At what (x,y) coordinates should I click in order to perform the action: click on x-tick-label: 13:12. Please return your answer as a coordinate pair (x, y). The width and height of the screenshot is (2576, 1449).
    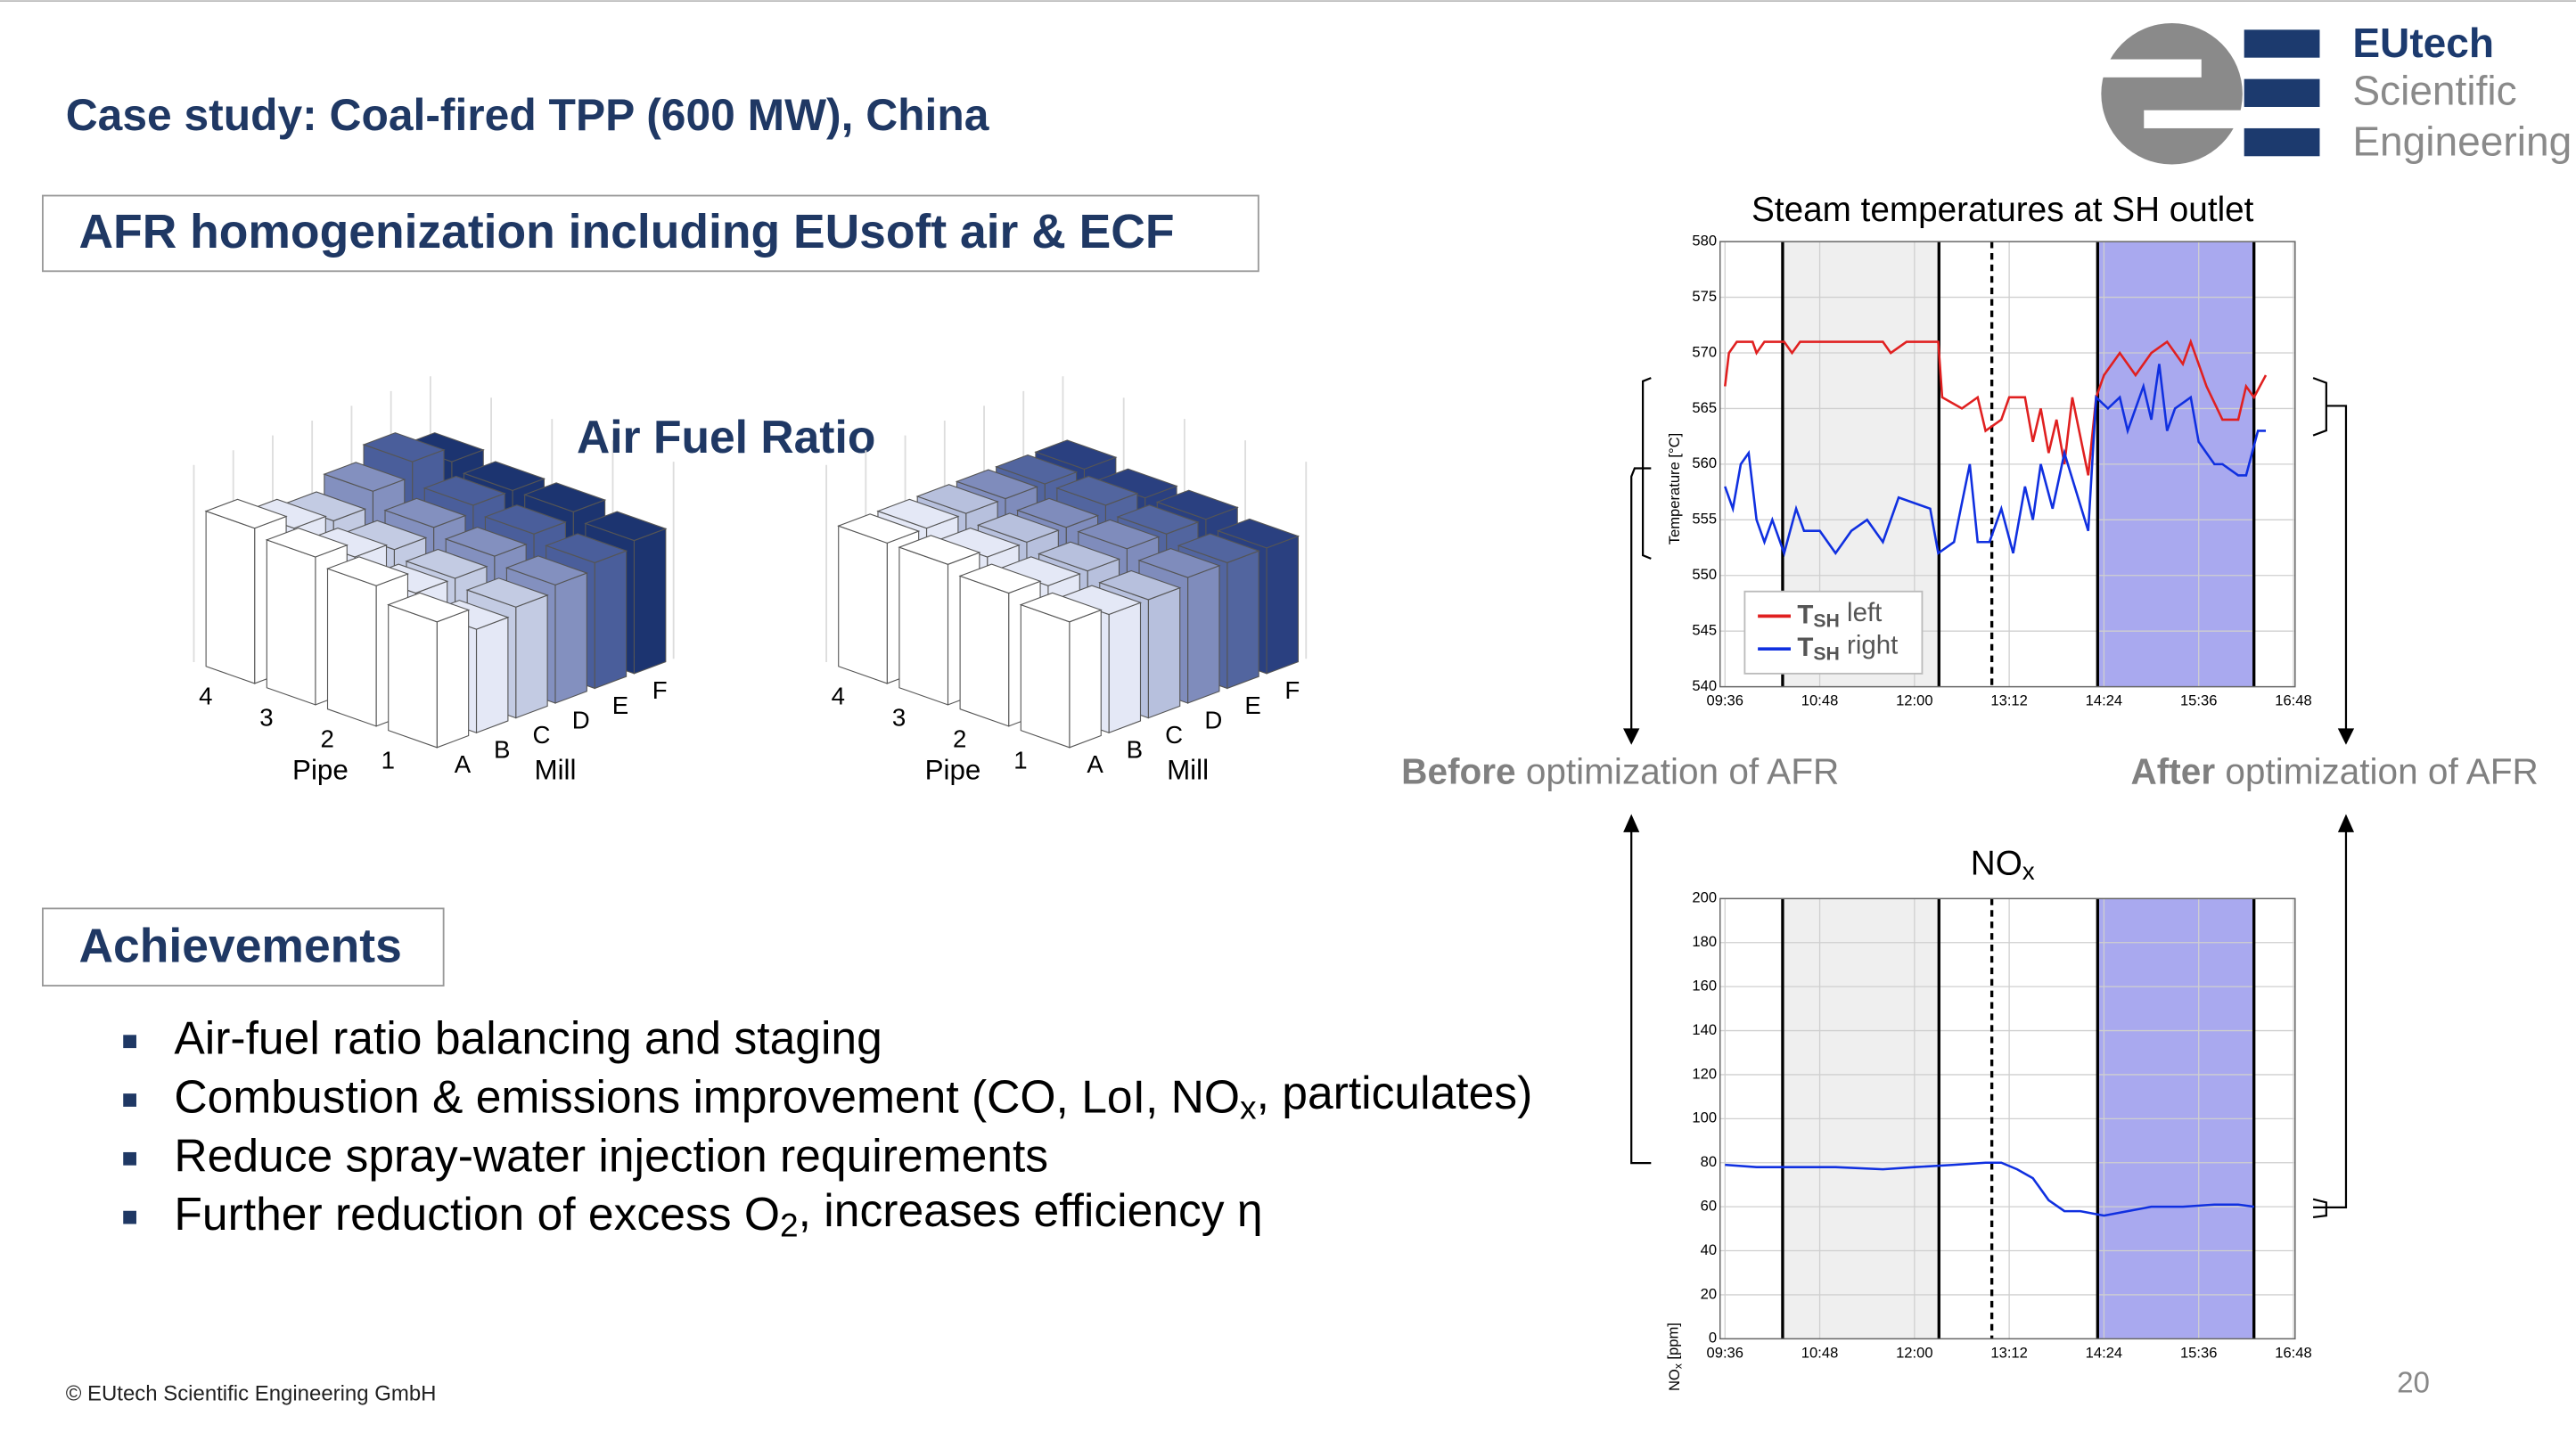
    Looking at the image, I should click on (2009, 700).